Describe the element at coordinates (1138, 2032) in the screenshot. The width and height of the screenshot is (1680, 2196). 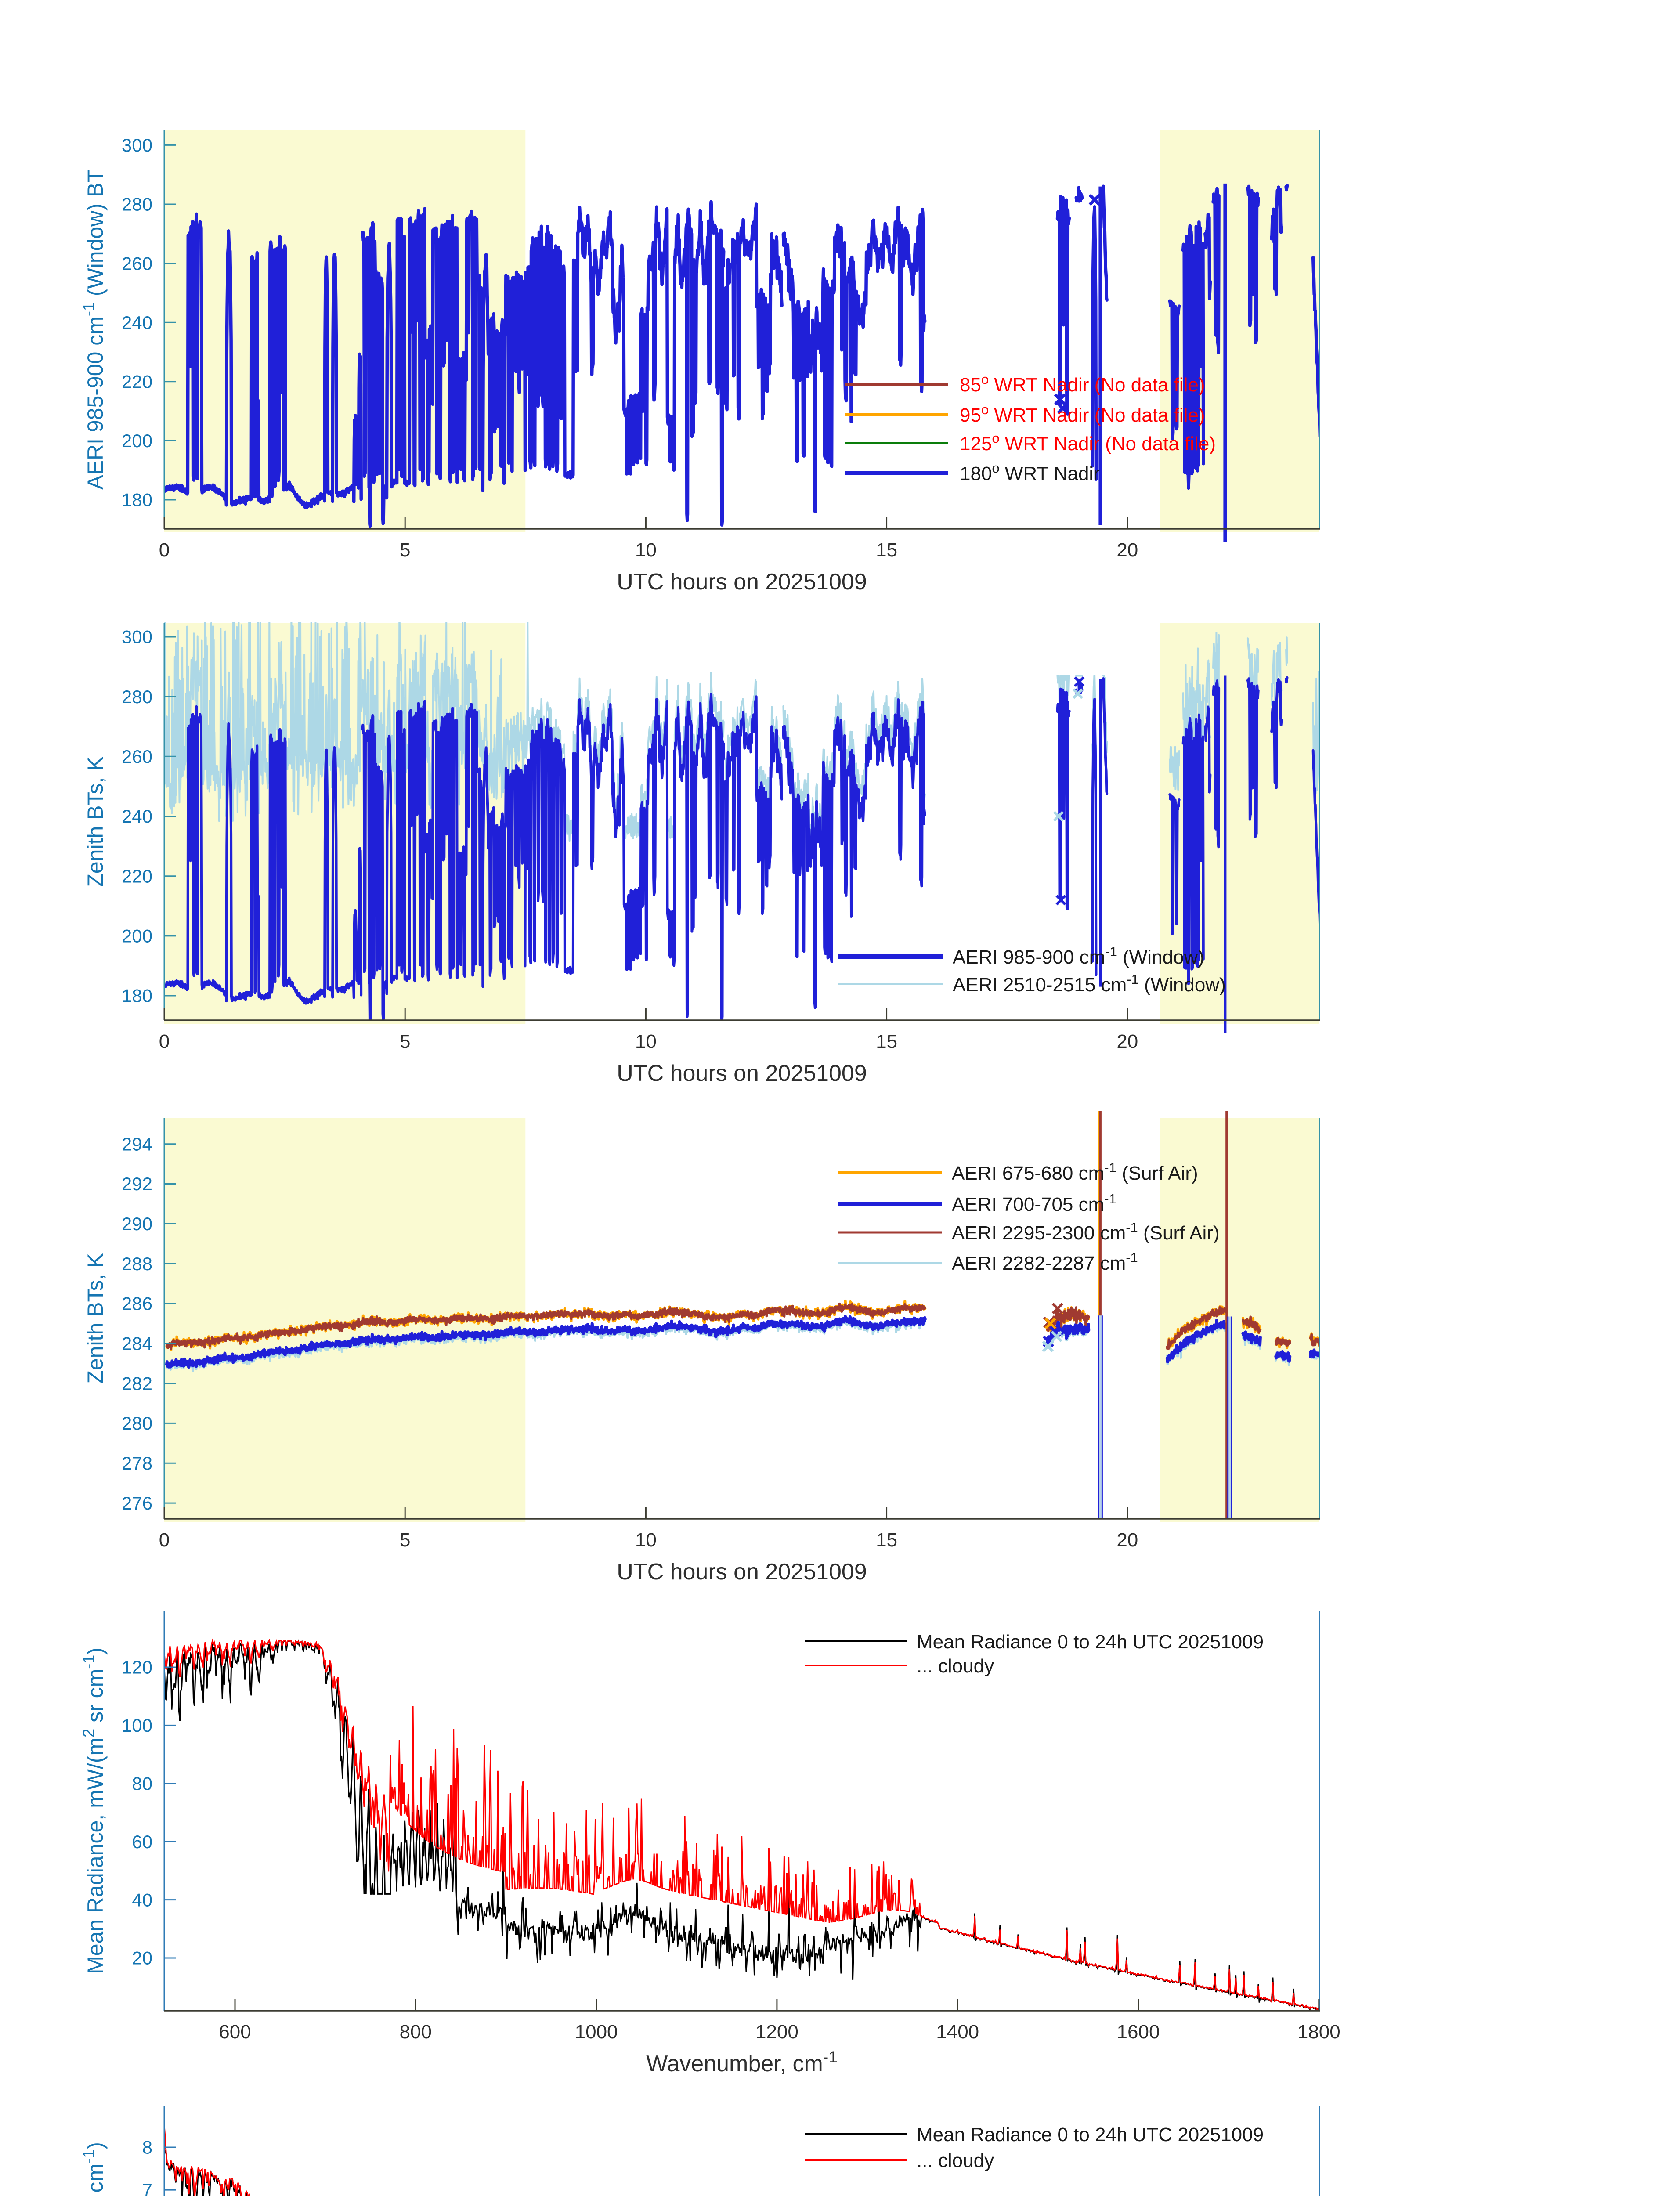
I see `svg-text: 1600` at that location.